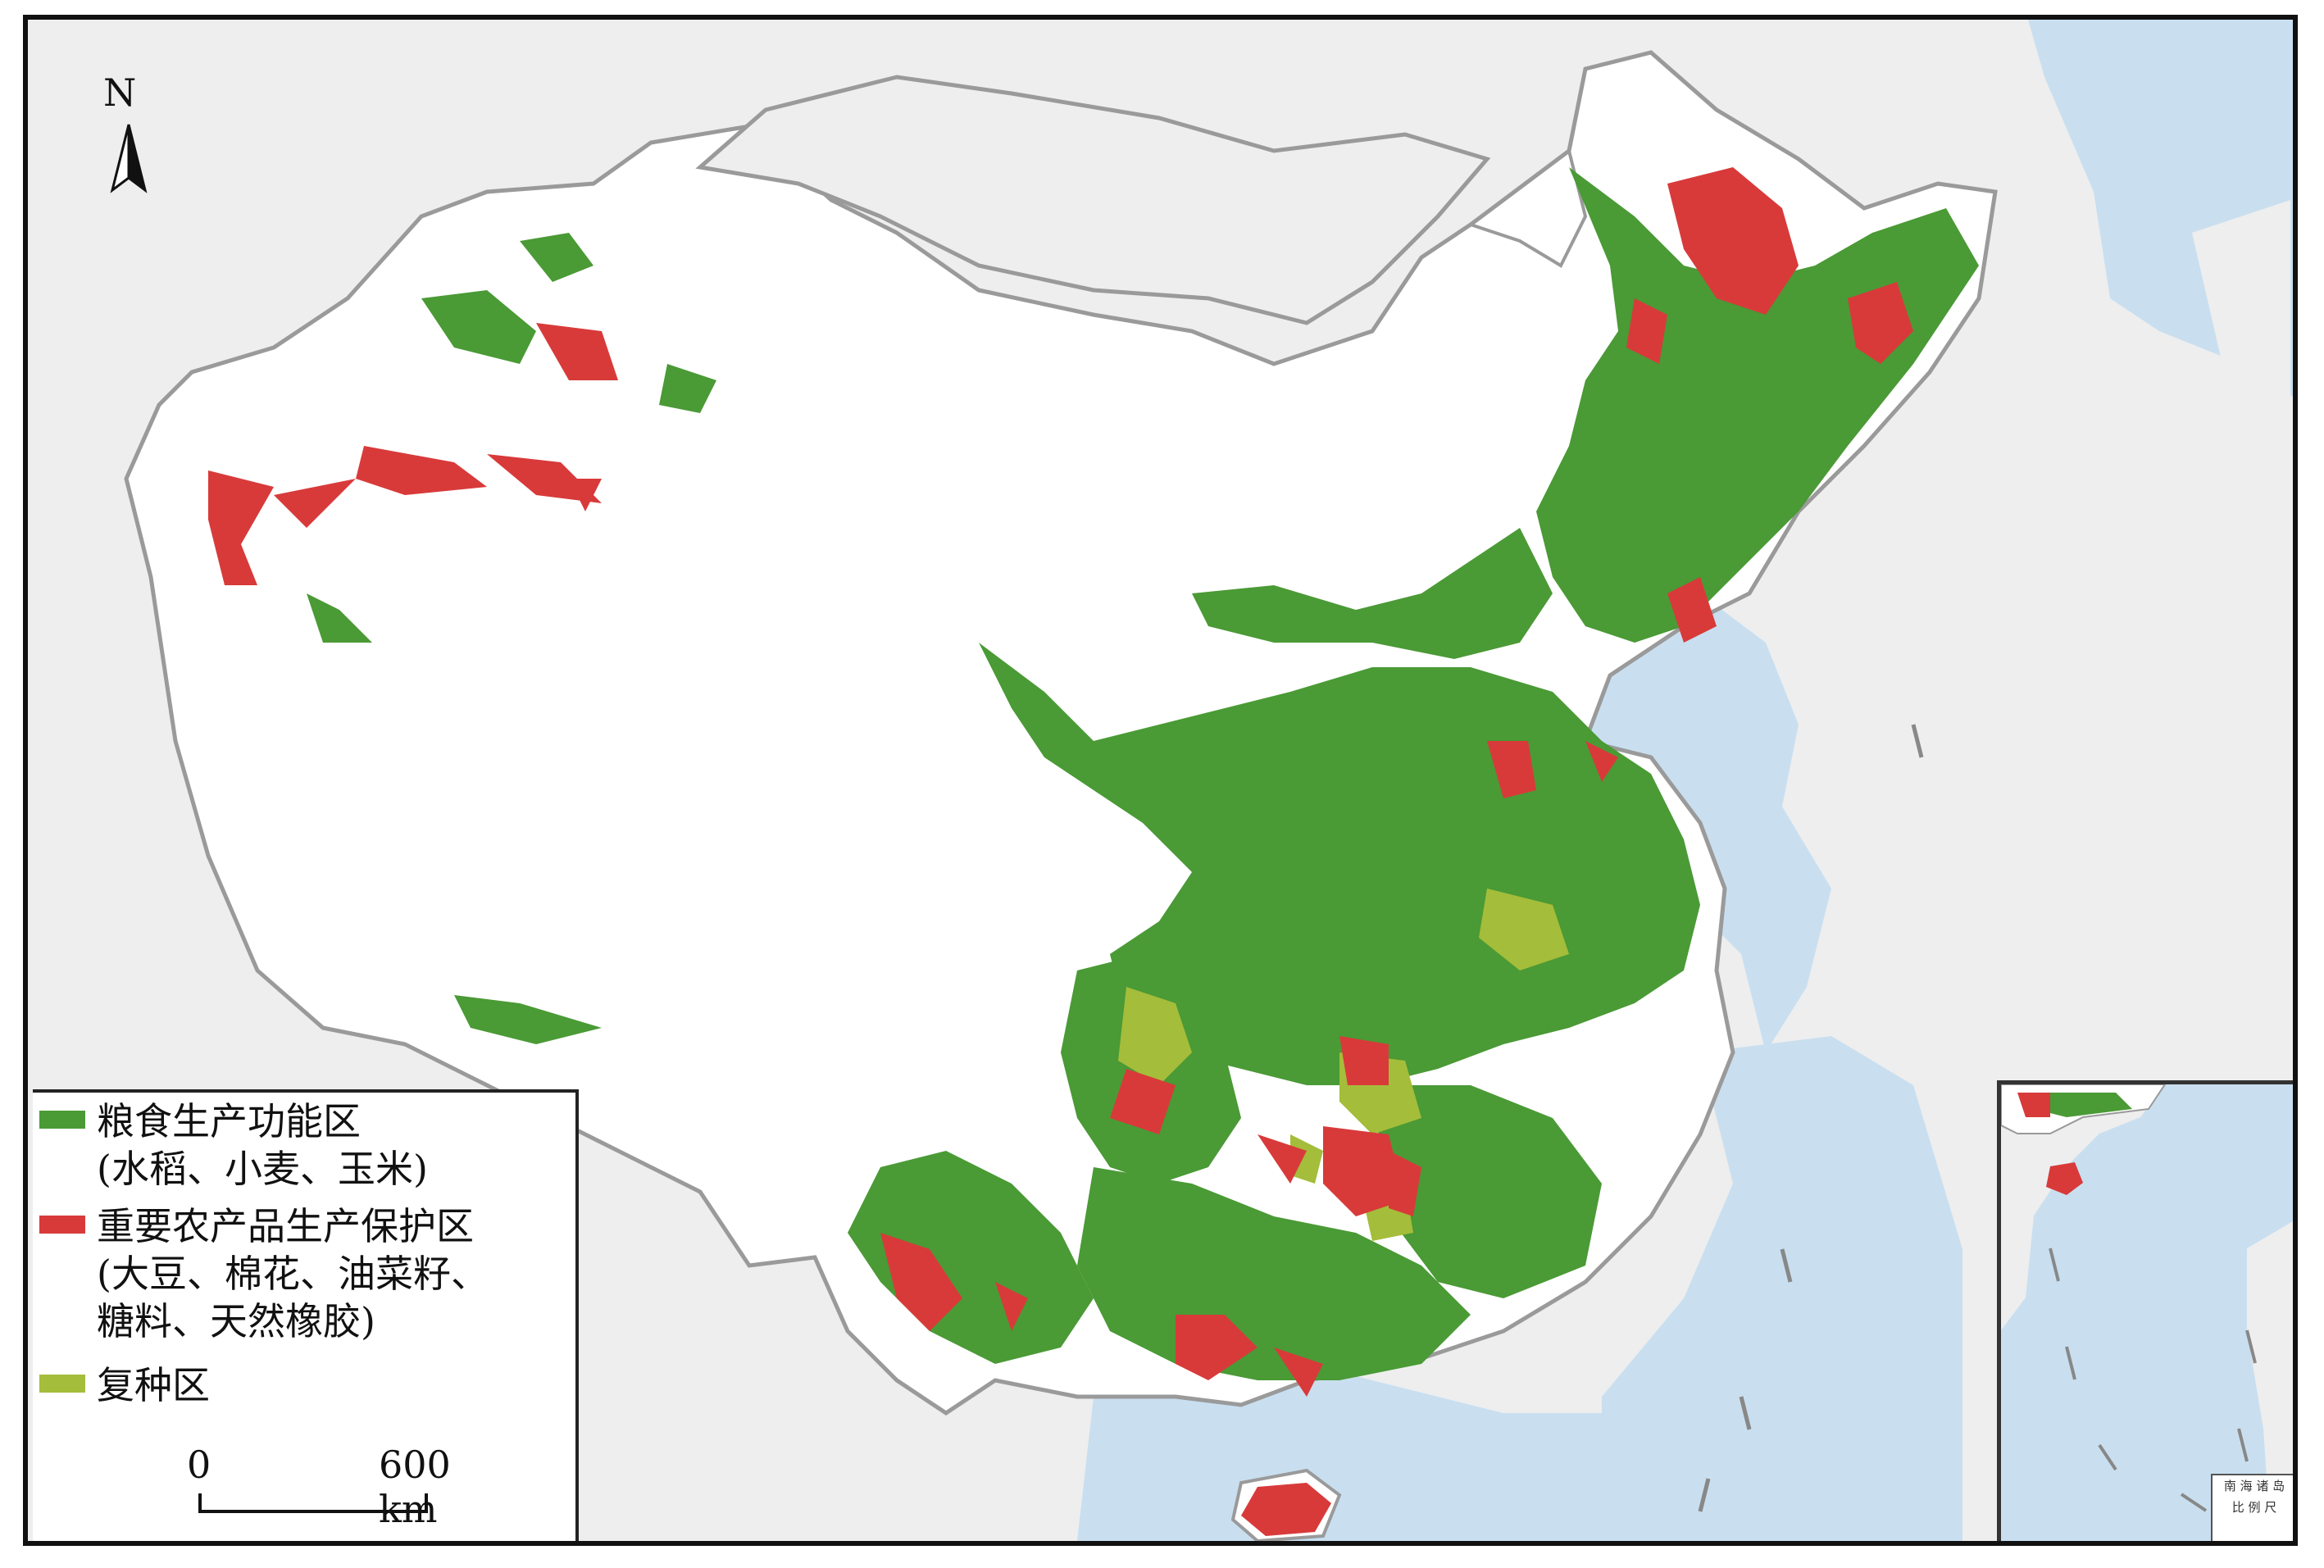 Image resolution: width=2324 pixels, height=1568 pixels. I want to click on legend-swatch-multi, so click(62, 1384).